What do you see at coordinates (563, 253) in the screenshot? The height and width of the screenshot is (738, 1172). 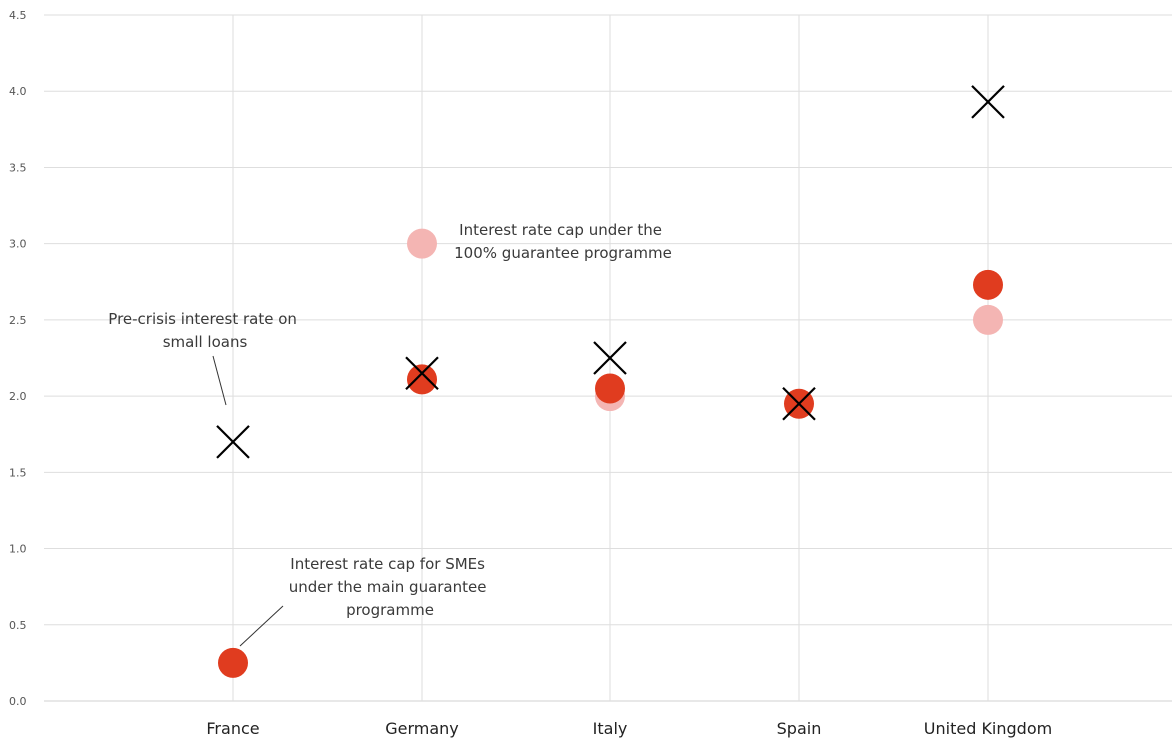 I see `annotation-full-cap-line-2: 100% guarantee programme` at bounding box center [563, 253].